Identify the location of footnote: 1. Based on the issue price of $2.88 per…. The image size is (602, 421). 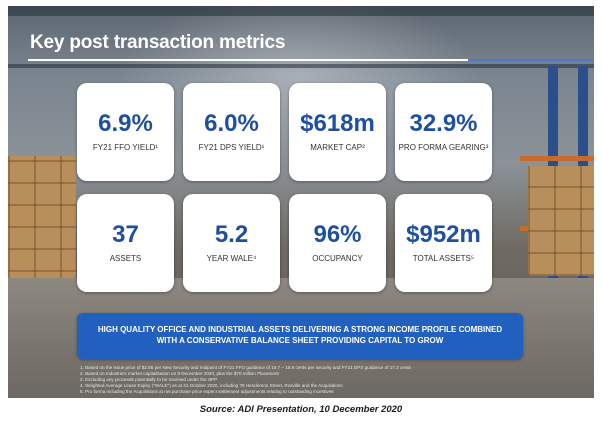
(245, 367).